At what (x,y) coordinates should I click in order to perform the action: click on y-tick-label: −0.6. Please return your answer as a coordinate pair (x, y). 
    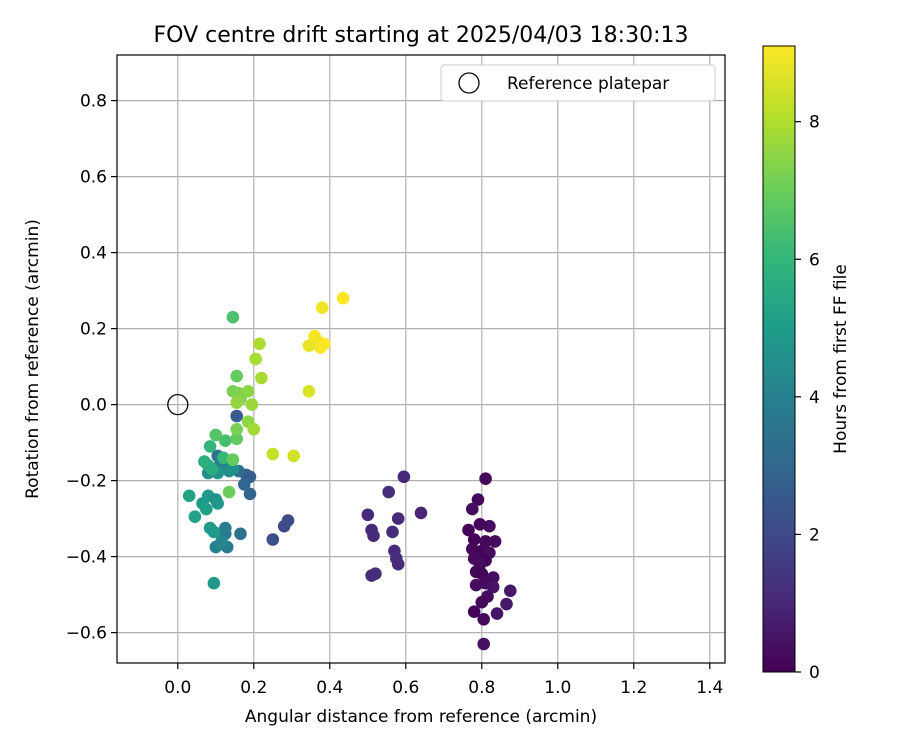
    Looking at the image, I should click on (86, 634).